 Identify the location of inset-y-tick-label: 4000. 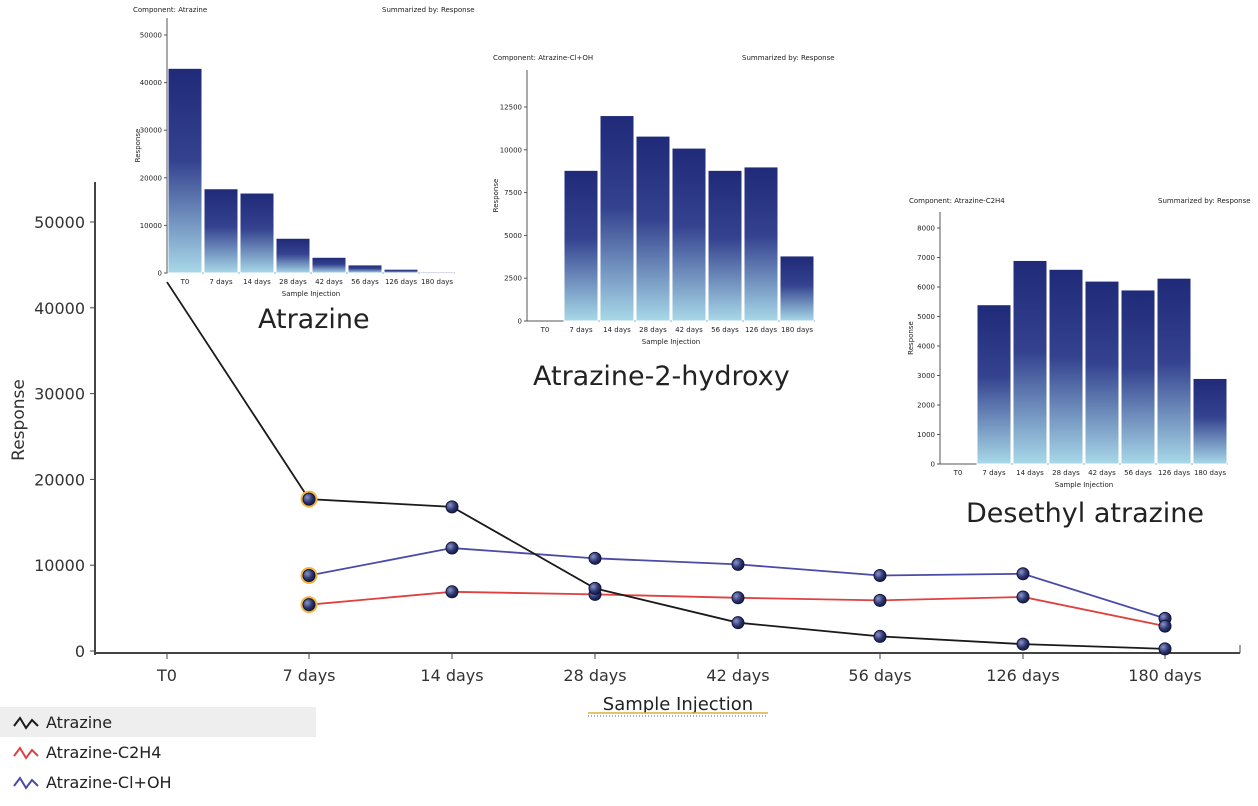
(926, 347).